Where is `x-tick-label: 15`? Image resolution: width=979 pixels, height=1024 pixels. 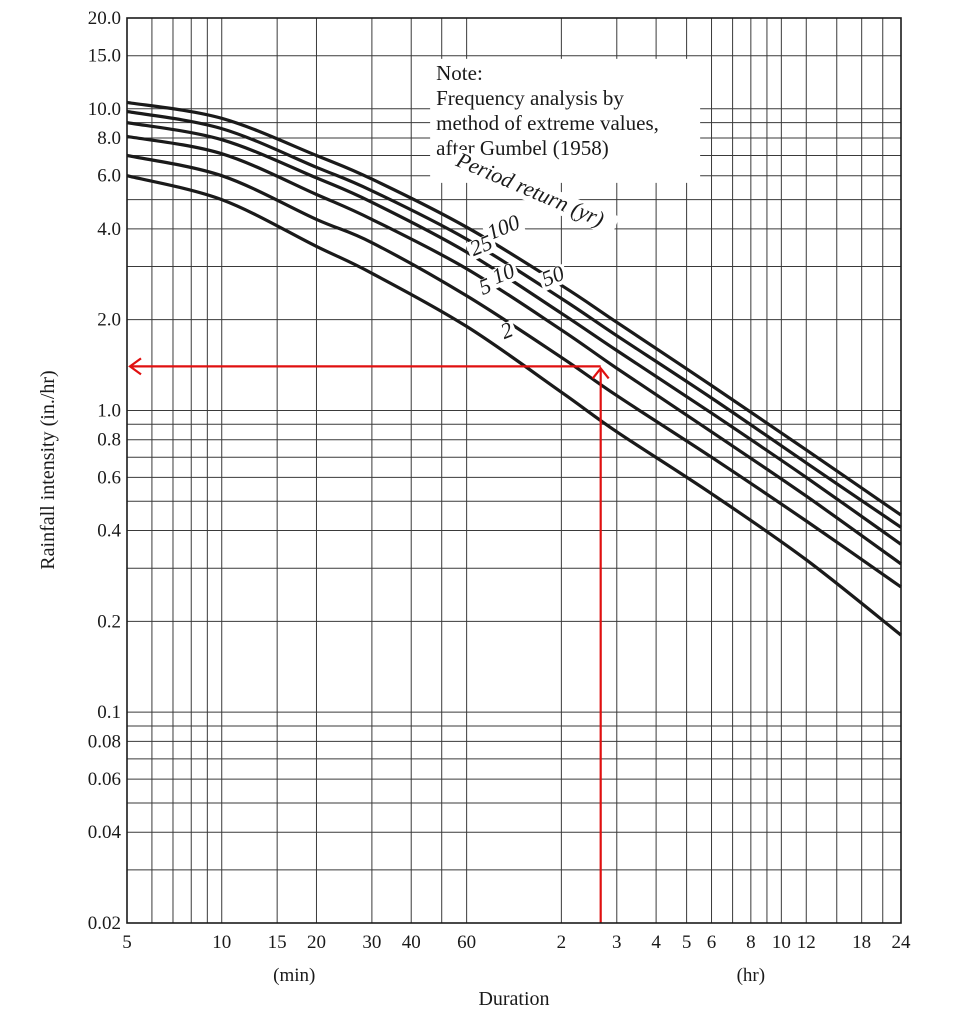 x-tick-label: 15 is located at coordinates (277, 942).